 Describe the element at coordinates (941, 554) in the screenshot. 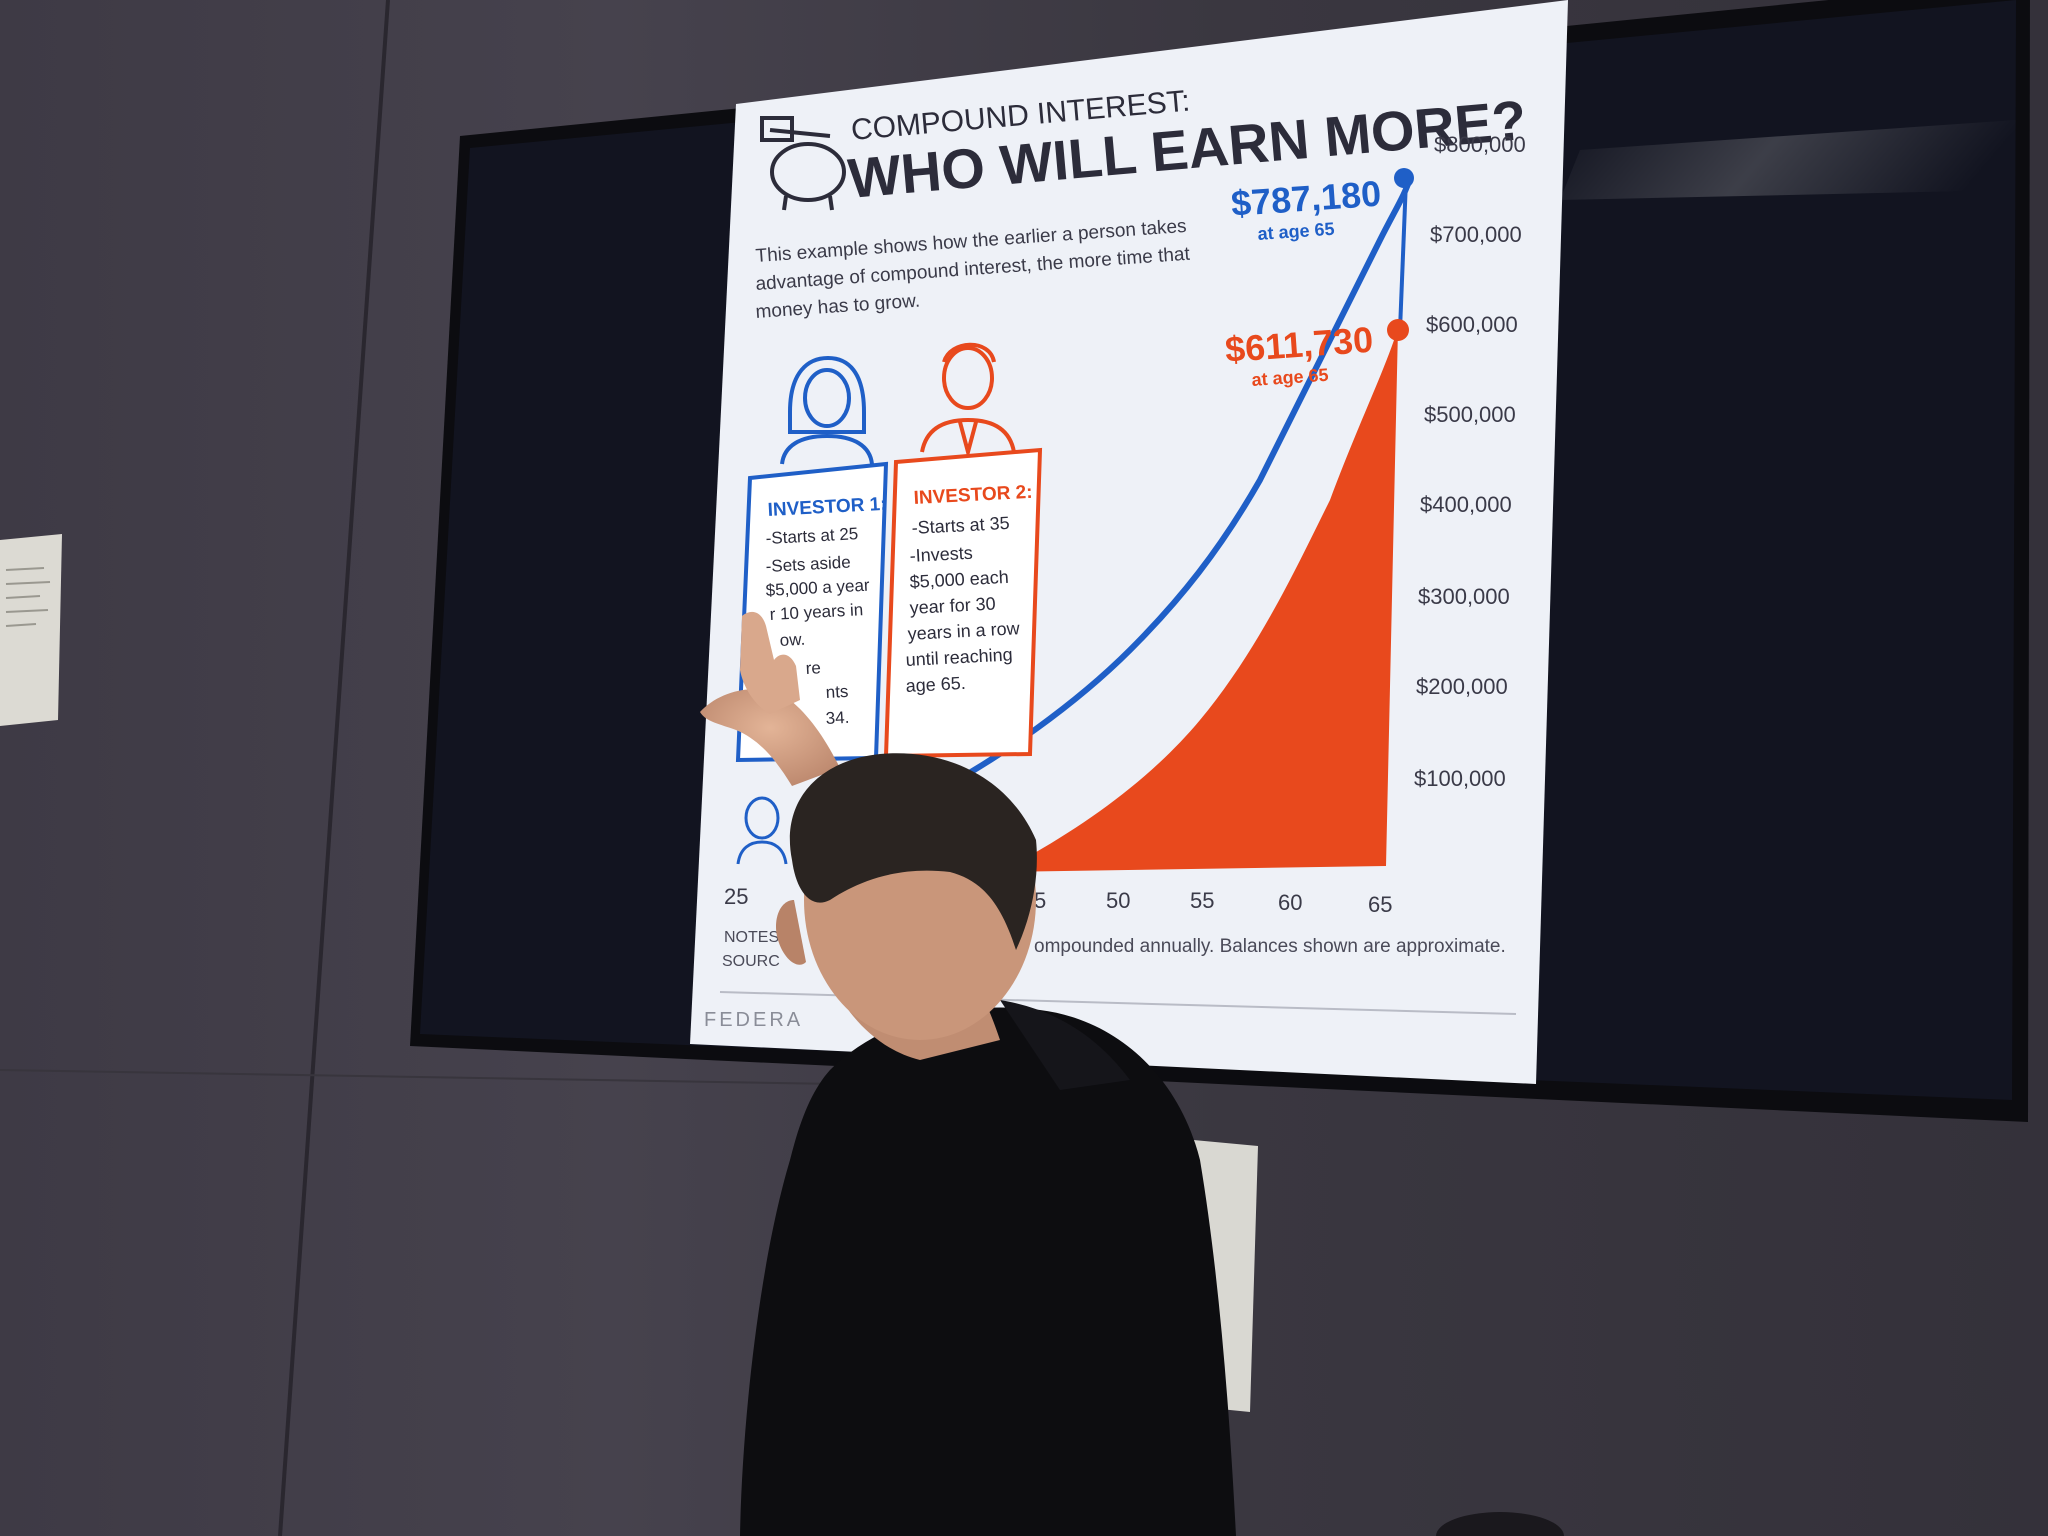

I see `investor2-line: -Invests` at that location.